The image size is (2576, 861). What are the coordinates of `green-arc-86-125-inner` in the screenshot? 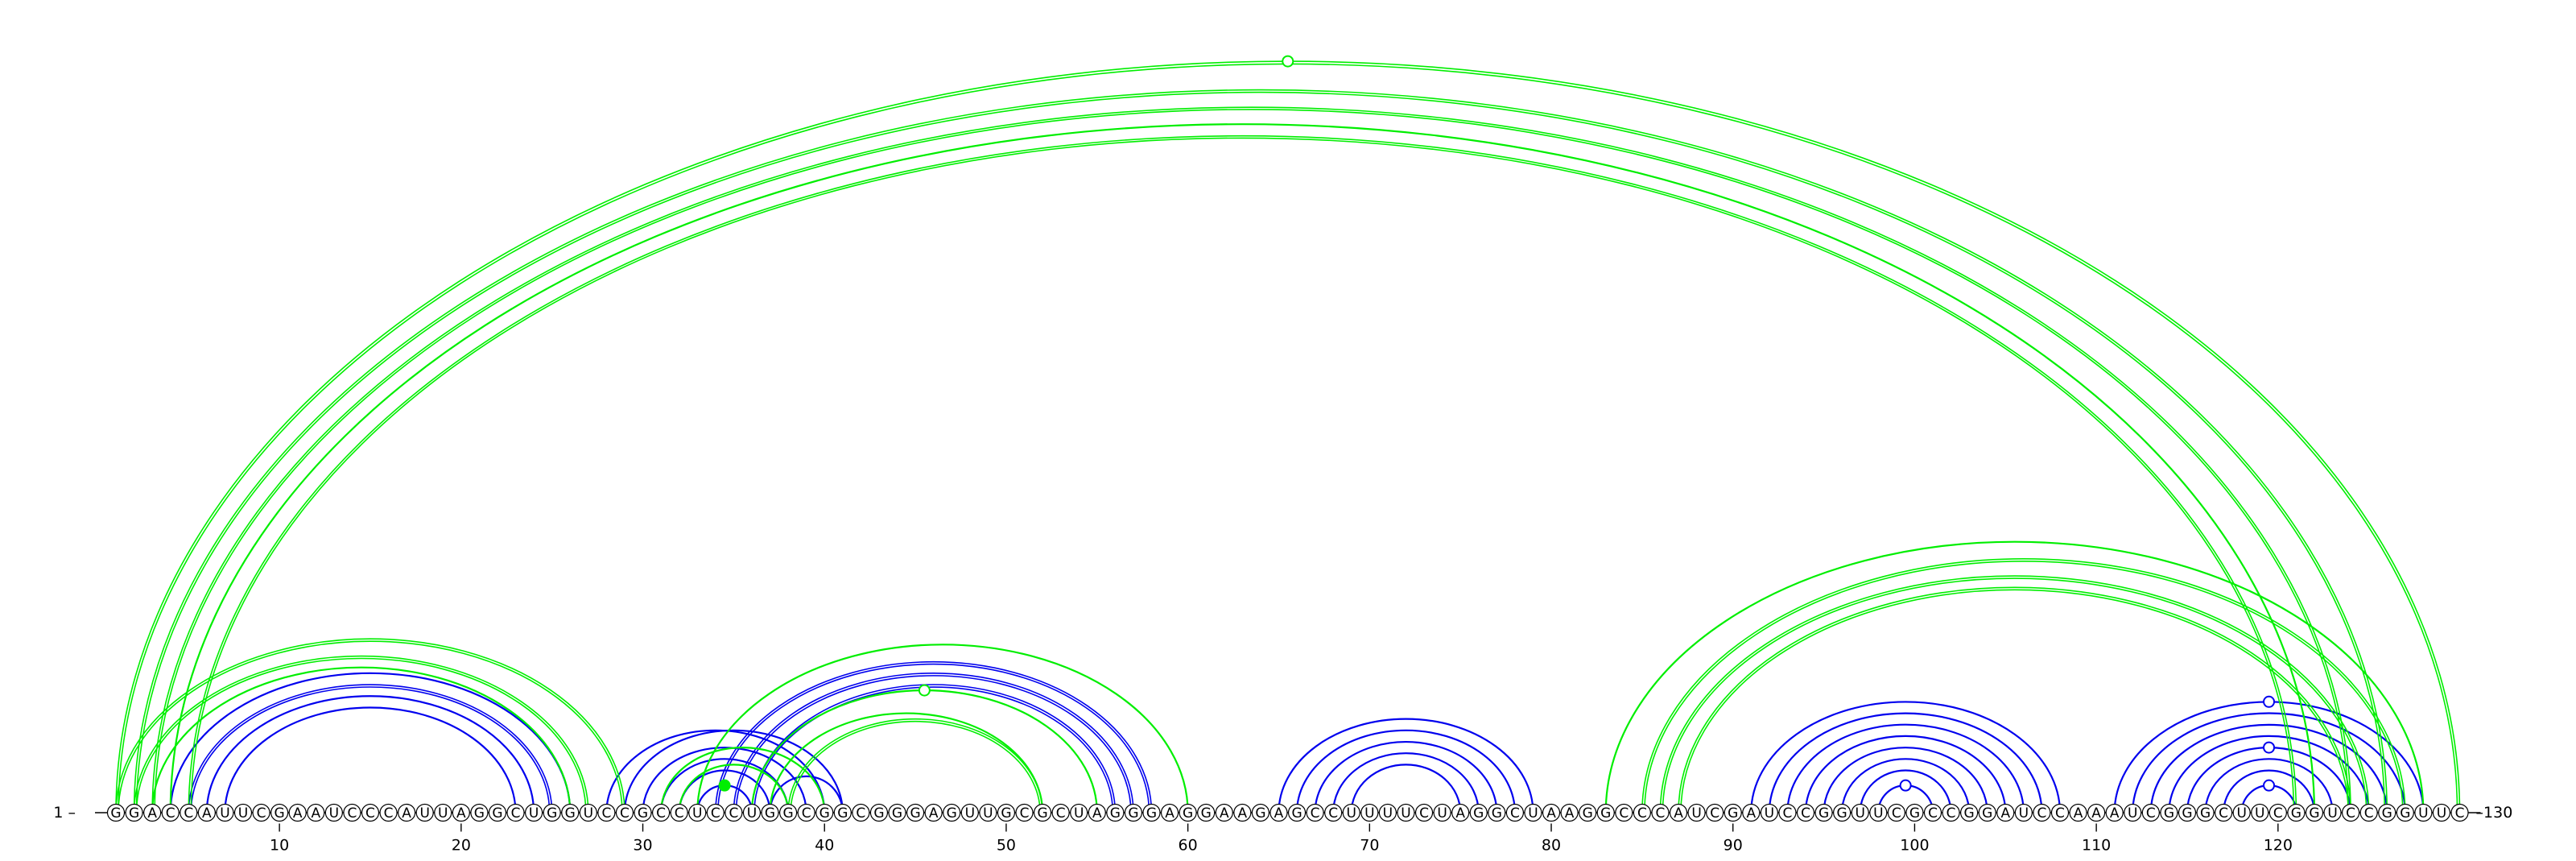 It's located at (2015, 695).